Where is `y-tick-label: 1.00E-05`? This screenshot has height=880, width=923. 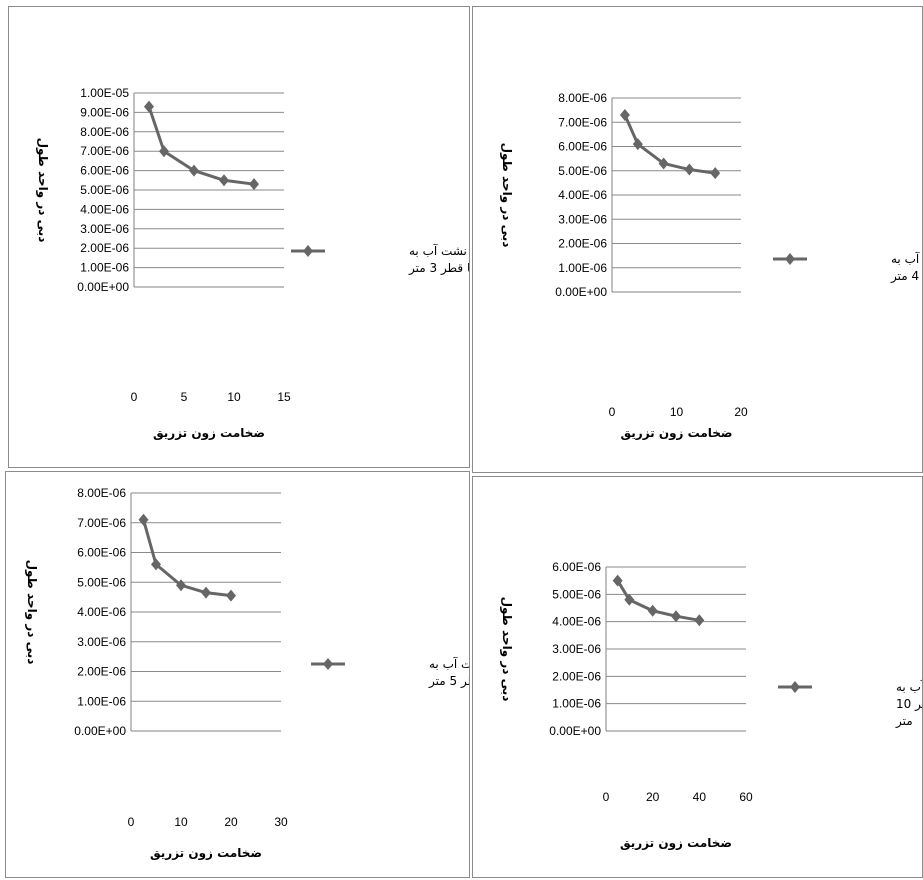 y-tick-label: 1.00E-05 is located at coordinates (104, 93).